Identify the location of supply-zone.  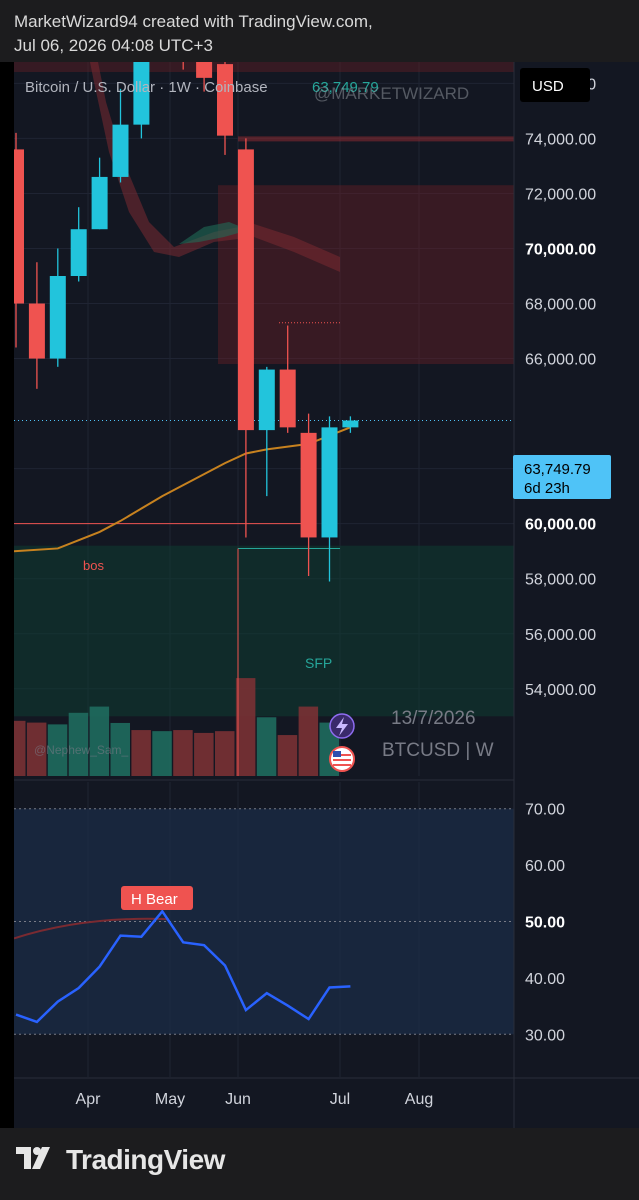
(366, 275).